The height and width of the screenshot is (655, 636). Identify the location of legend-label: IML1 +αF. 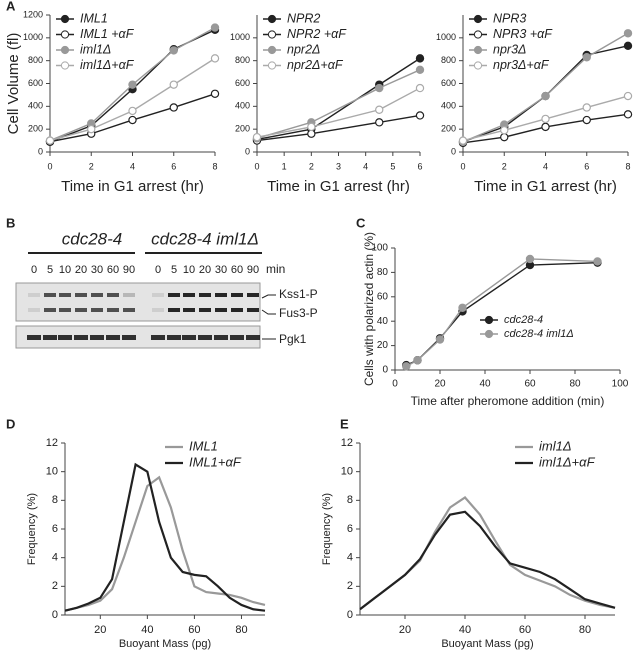
(107, 34).